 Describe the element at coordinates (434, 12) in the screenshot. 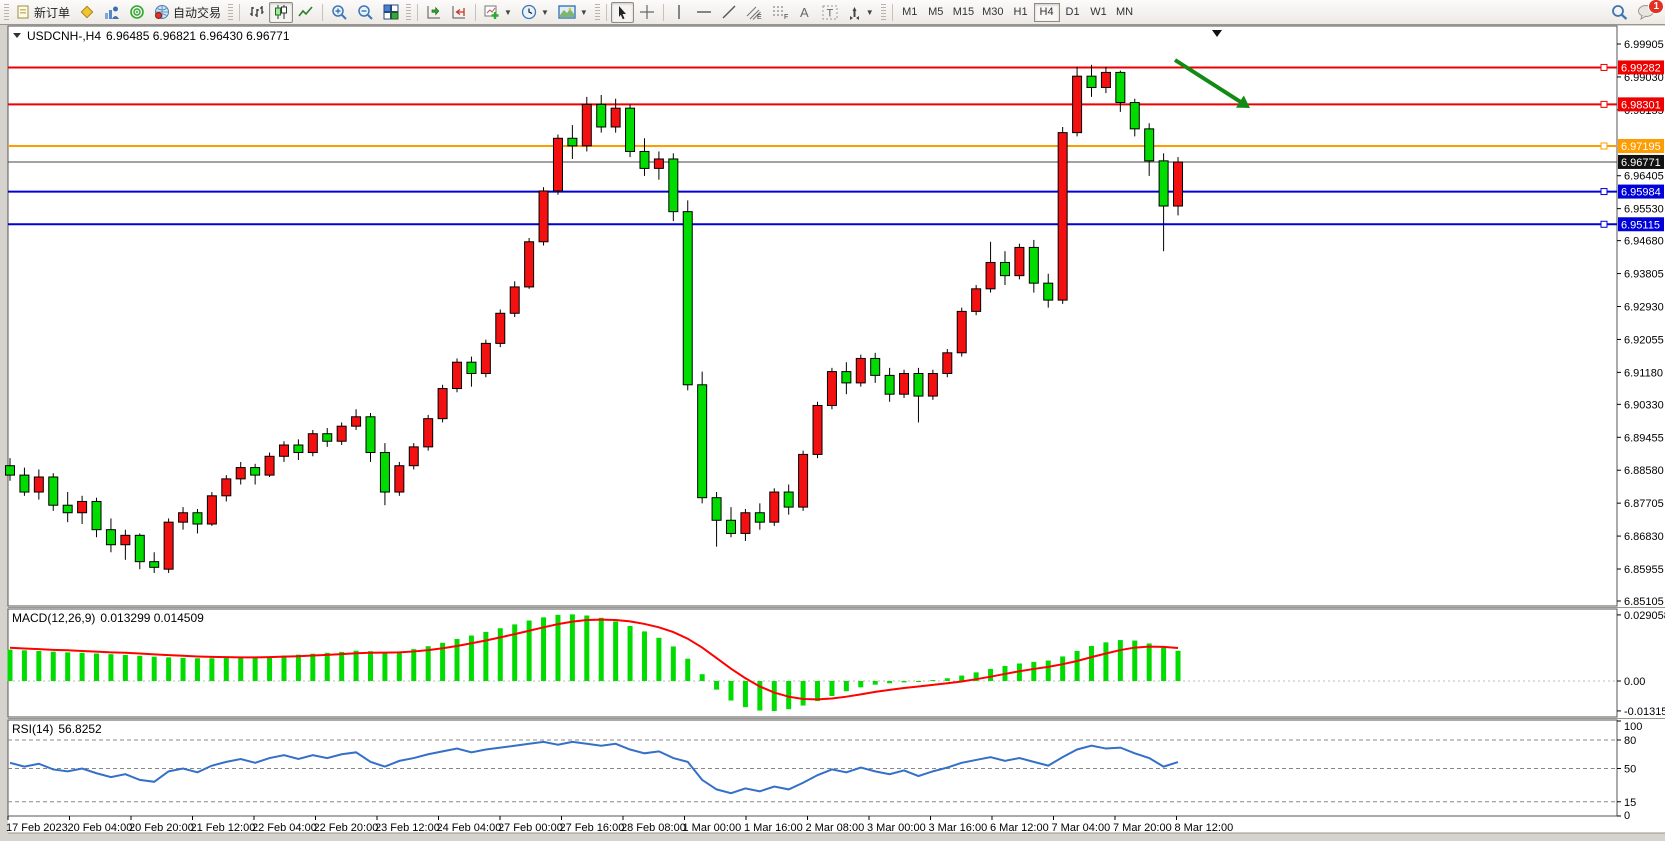

I see `auto-scroll-button` at that location.